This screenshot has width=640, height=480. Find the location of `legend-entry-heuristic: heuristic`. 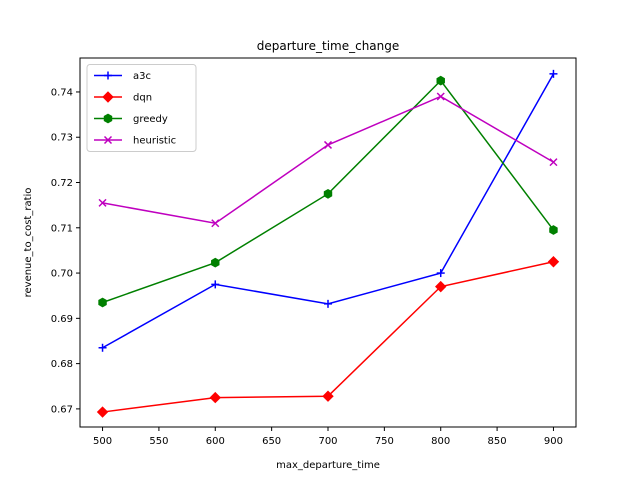

legend-entry-heuristic: heuristic is located at coordinates (135, 141).